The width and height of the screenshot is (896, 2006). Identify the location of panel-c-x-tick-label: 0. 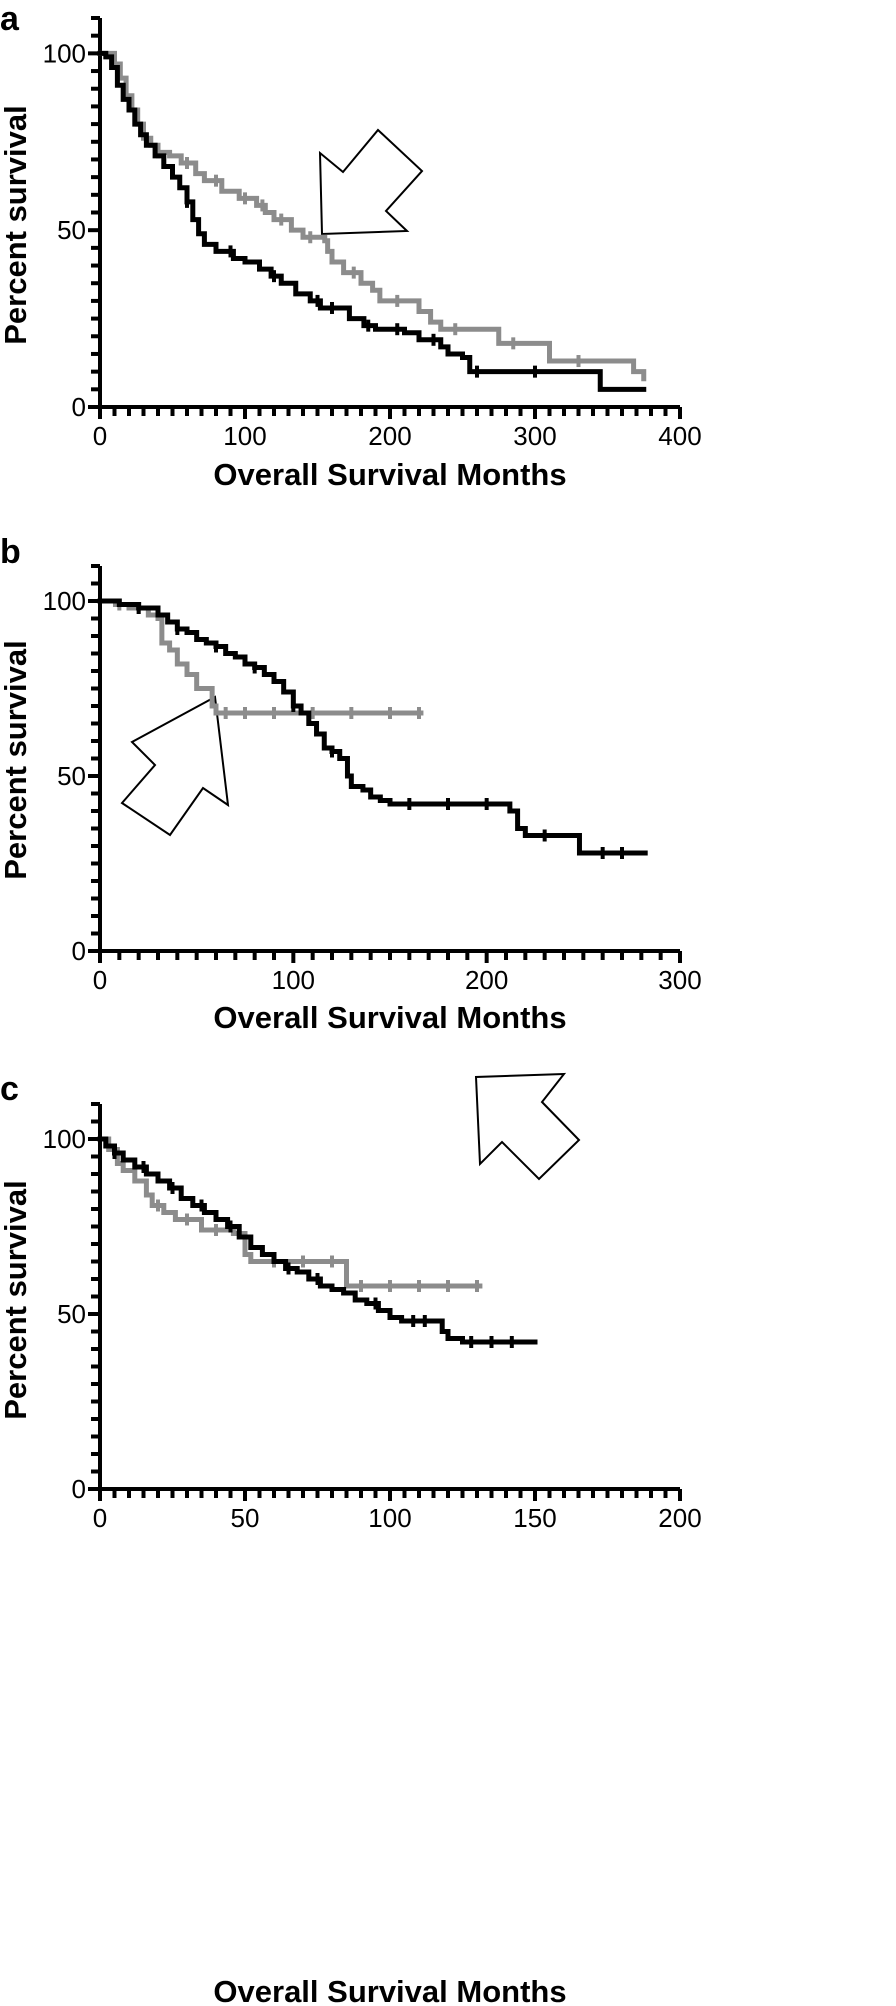
(100, 1518).